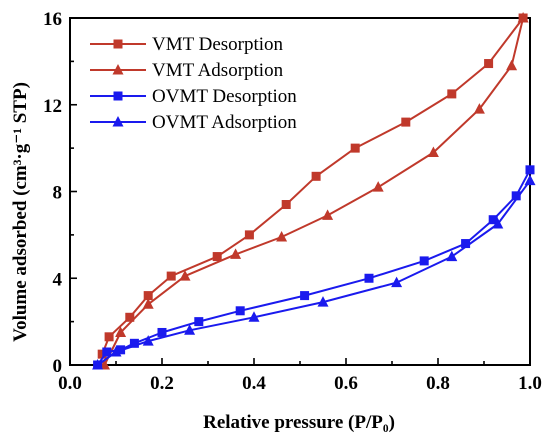 This screenshot has width=550, height=444. I want to click on y-axis-title: Volume adsorbed (cm³·g⁻¹ STP), so click(20, 212).